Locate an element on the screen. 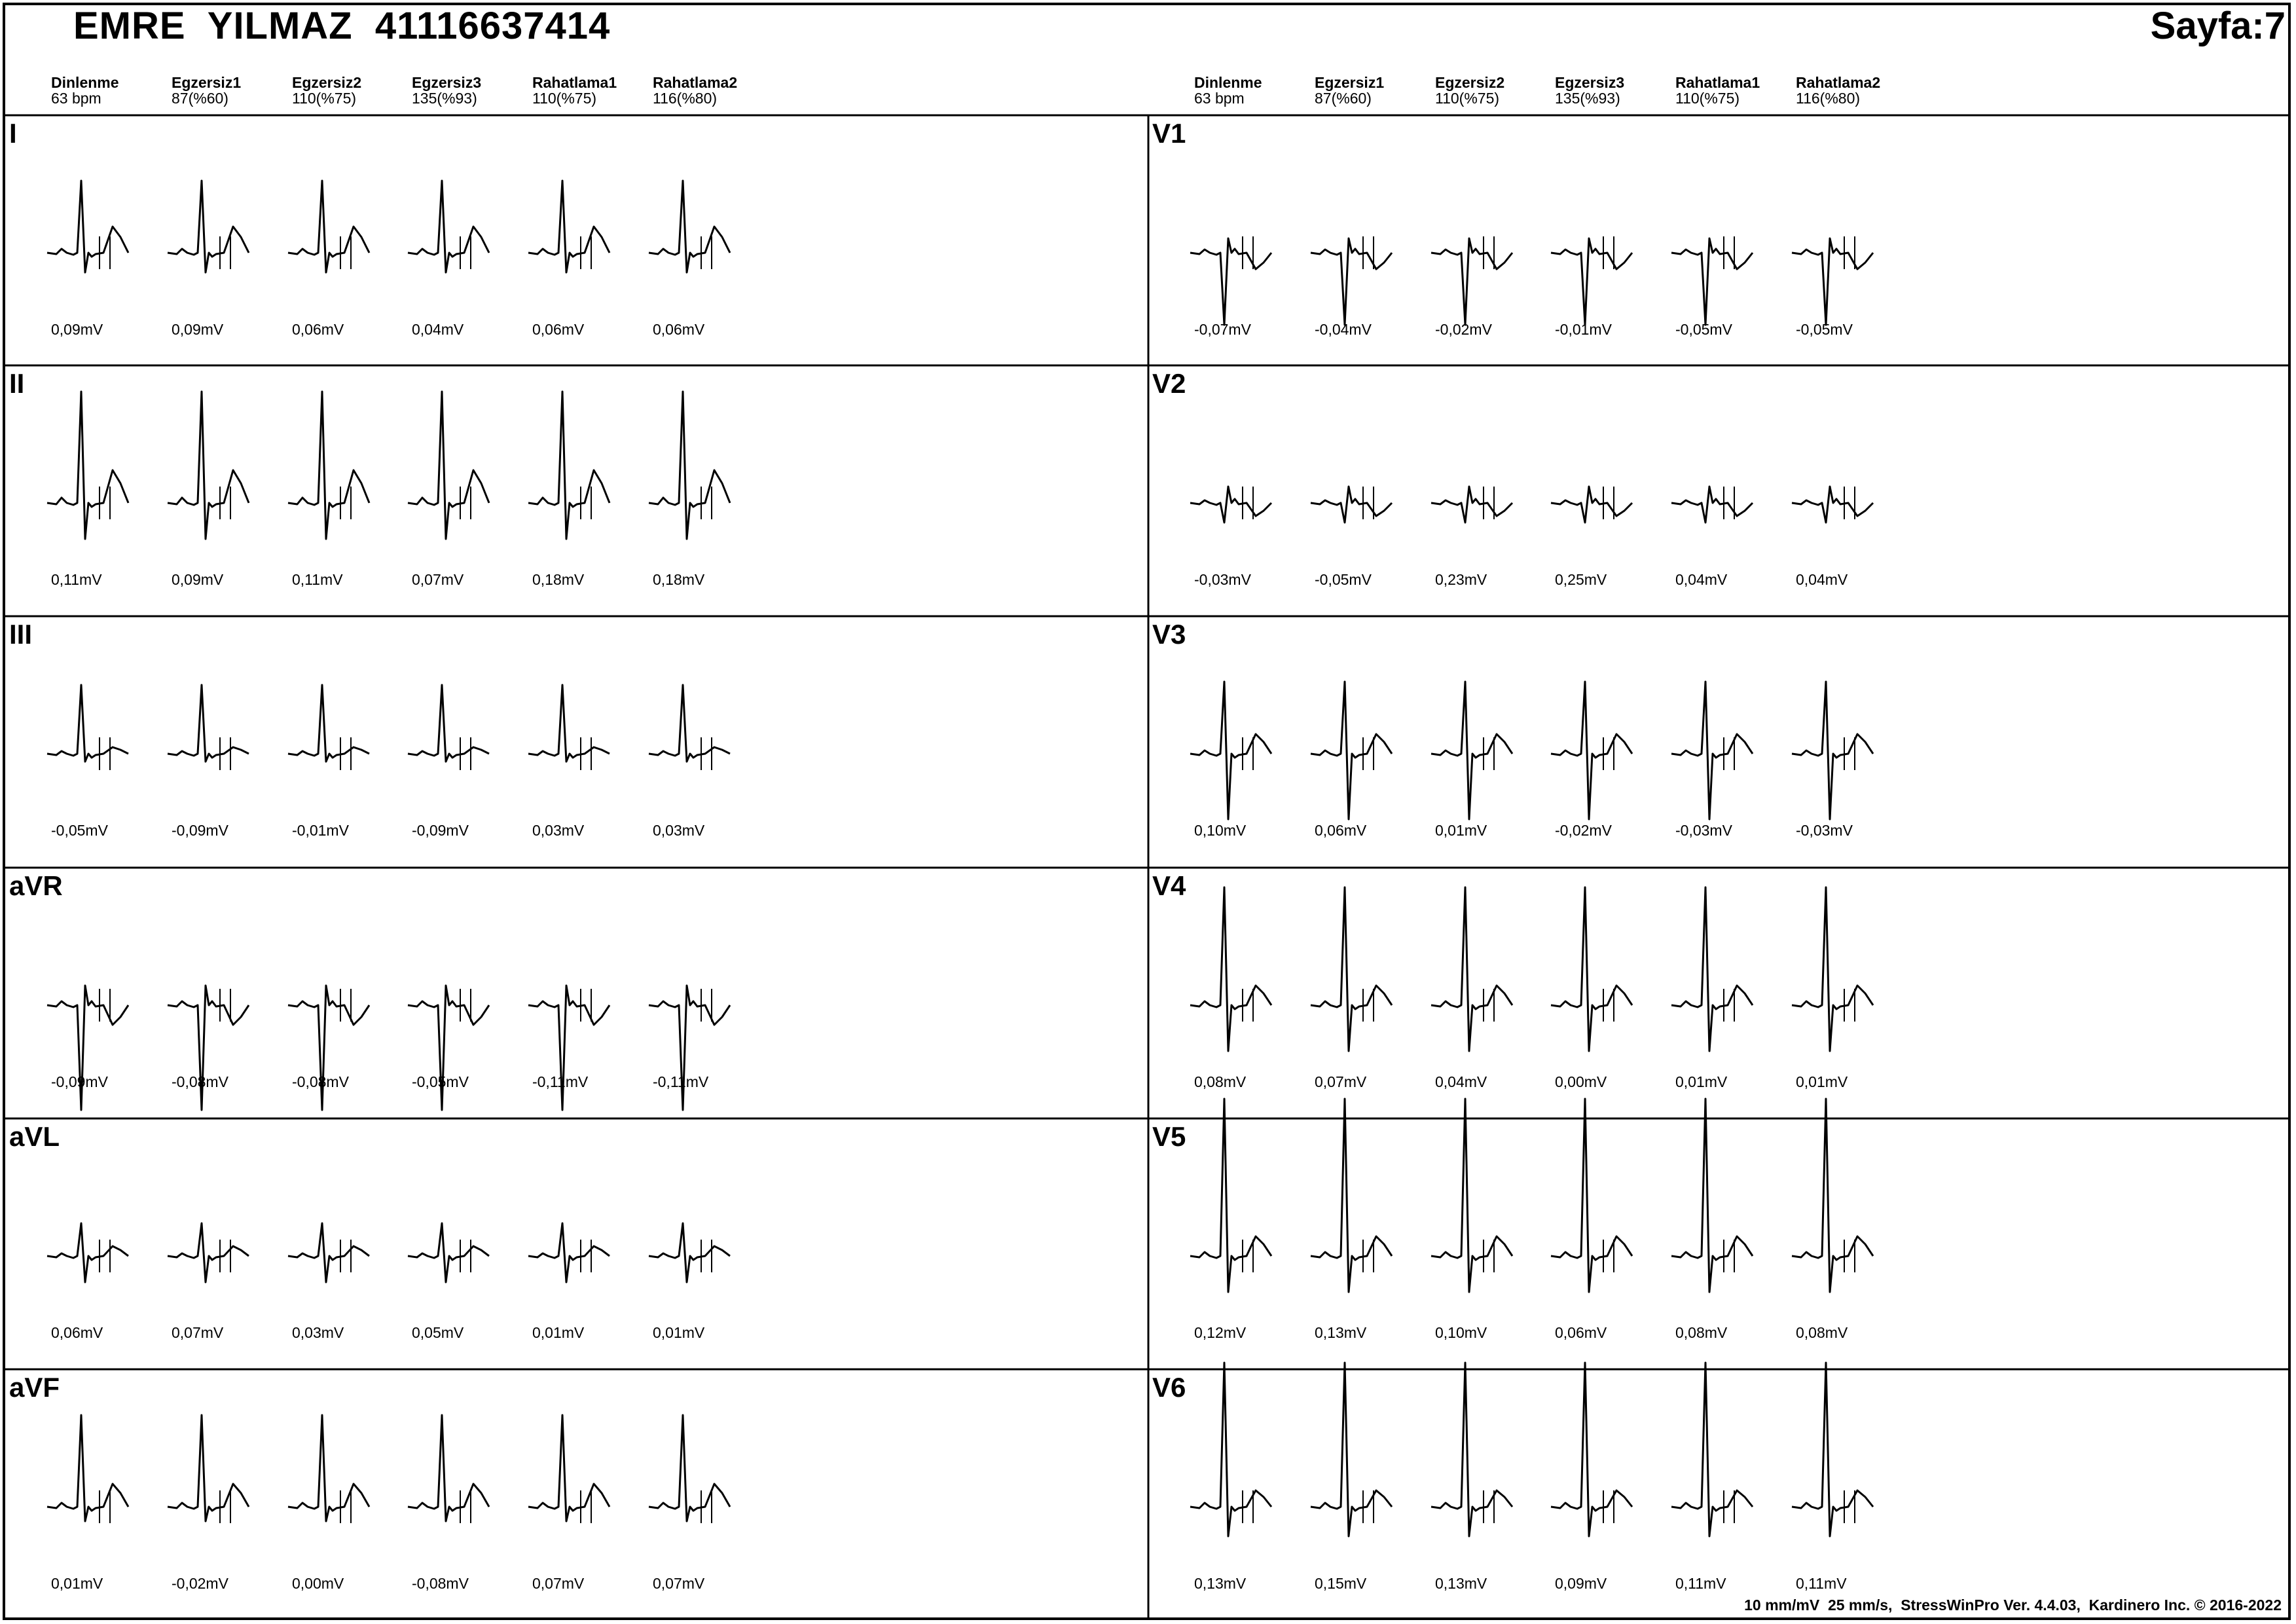 Image resolution: width=2296 pixels, height=1624 pixels. lead-label-avr: aVR is located at coordinates (36, 885).